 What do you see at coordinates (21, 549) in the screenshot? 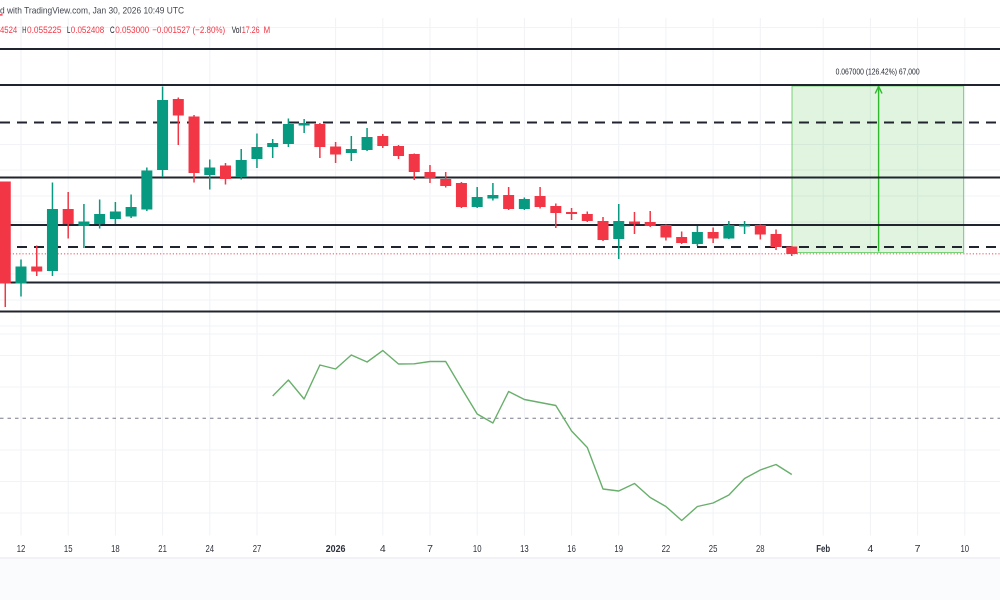
I see `svg-text: 12` at bounding box center [21, 549].